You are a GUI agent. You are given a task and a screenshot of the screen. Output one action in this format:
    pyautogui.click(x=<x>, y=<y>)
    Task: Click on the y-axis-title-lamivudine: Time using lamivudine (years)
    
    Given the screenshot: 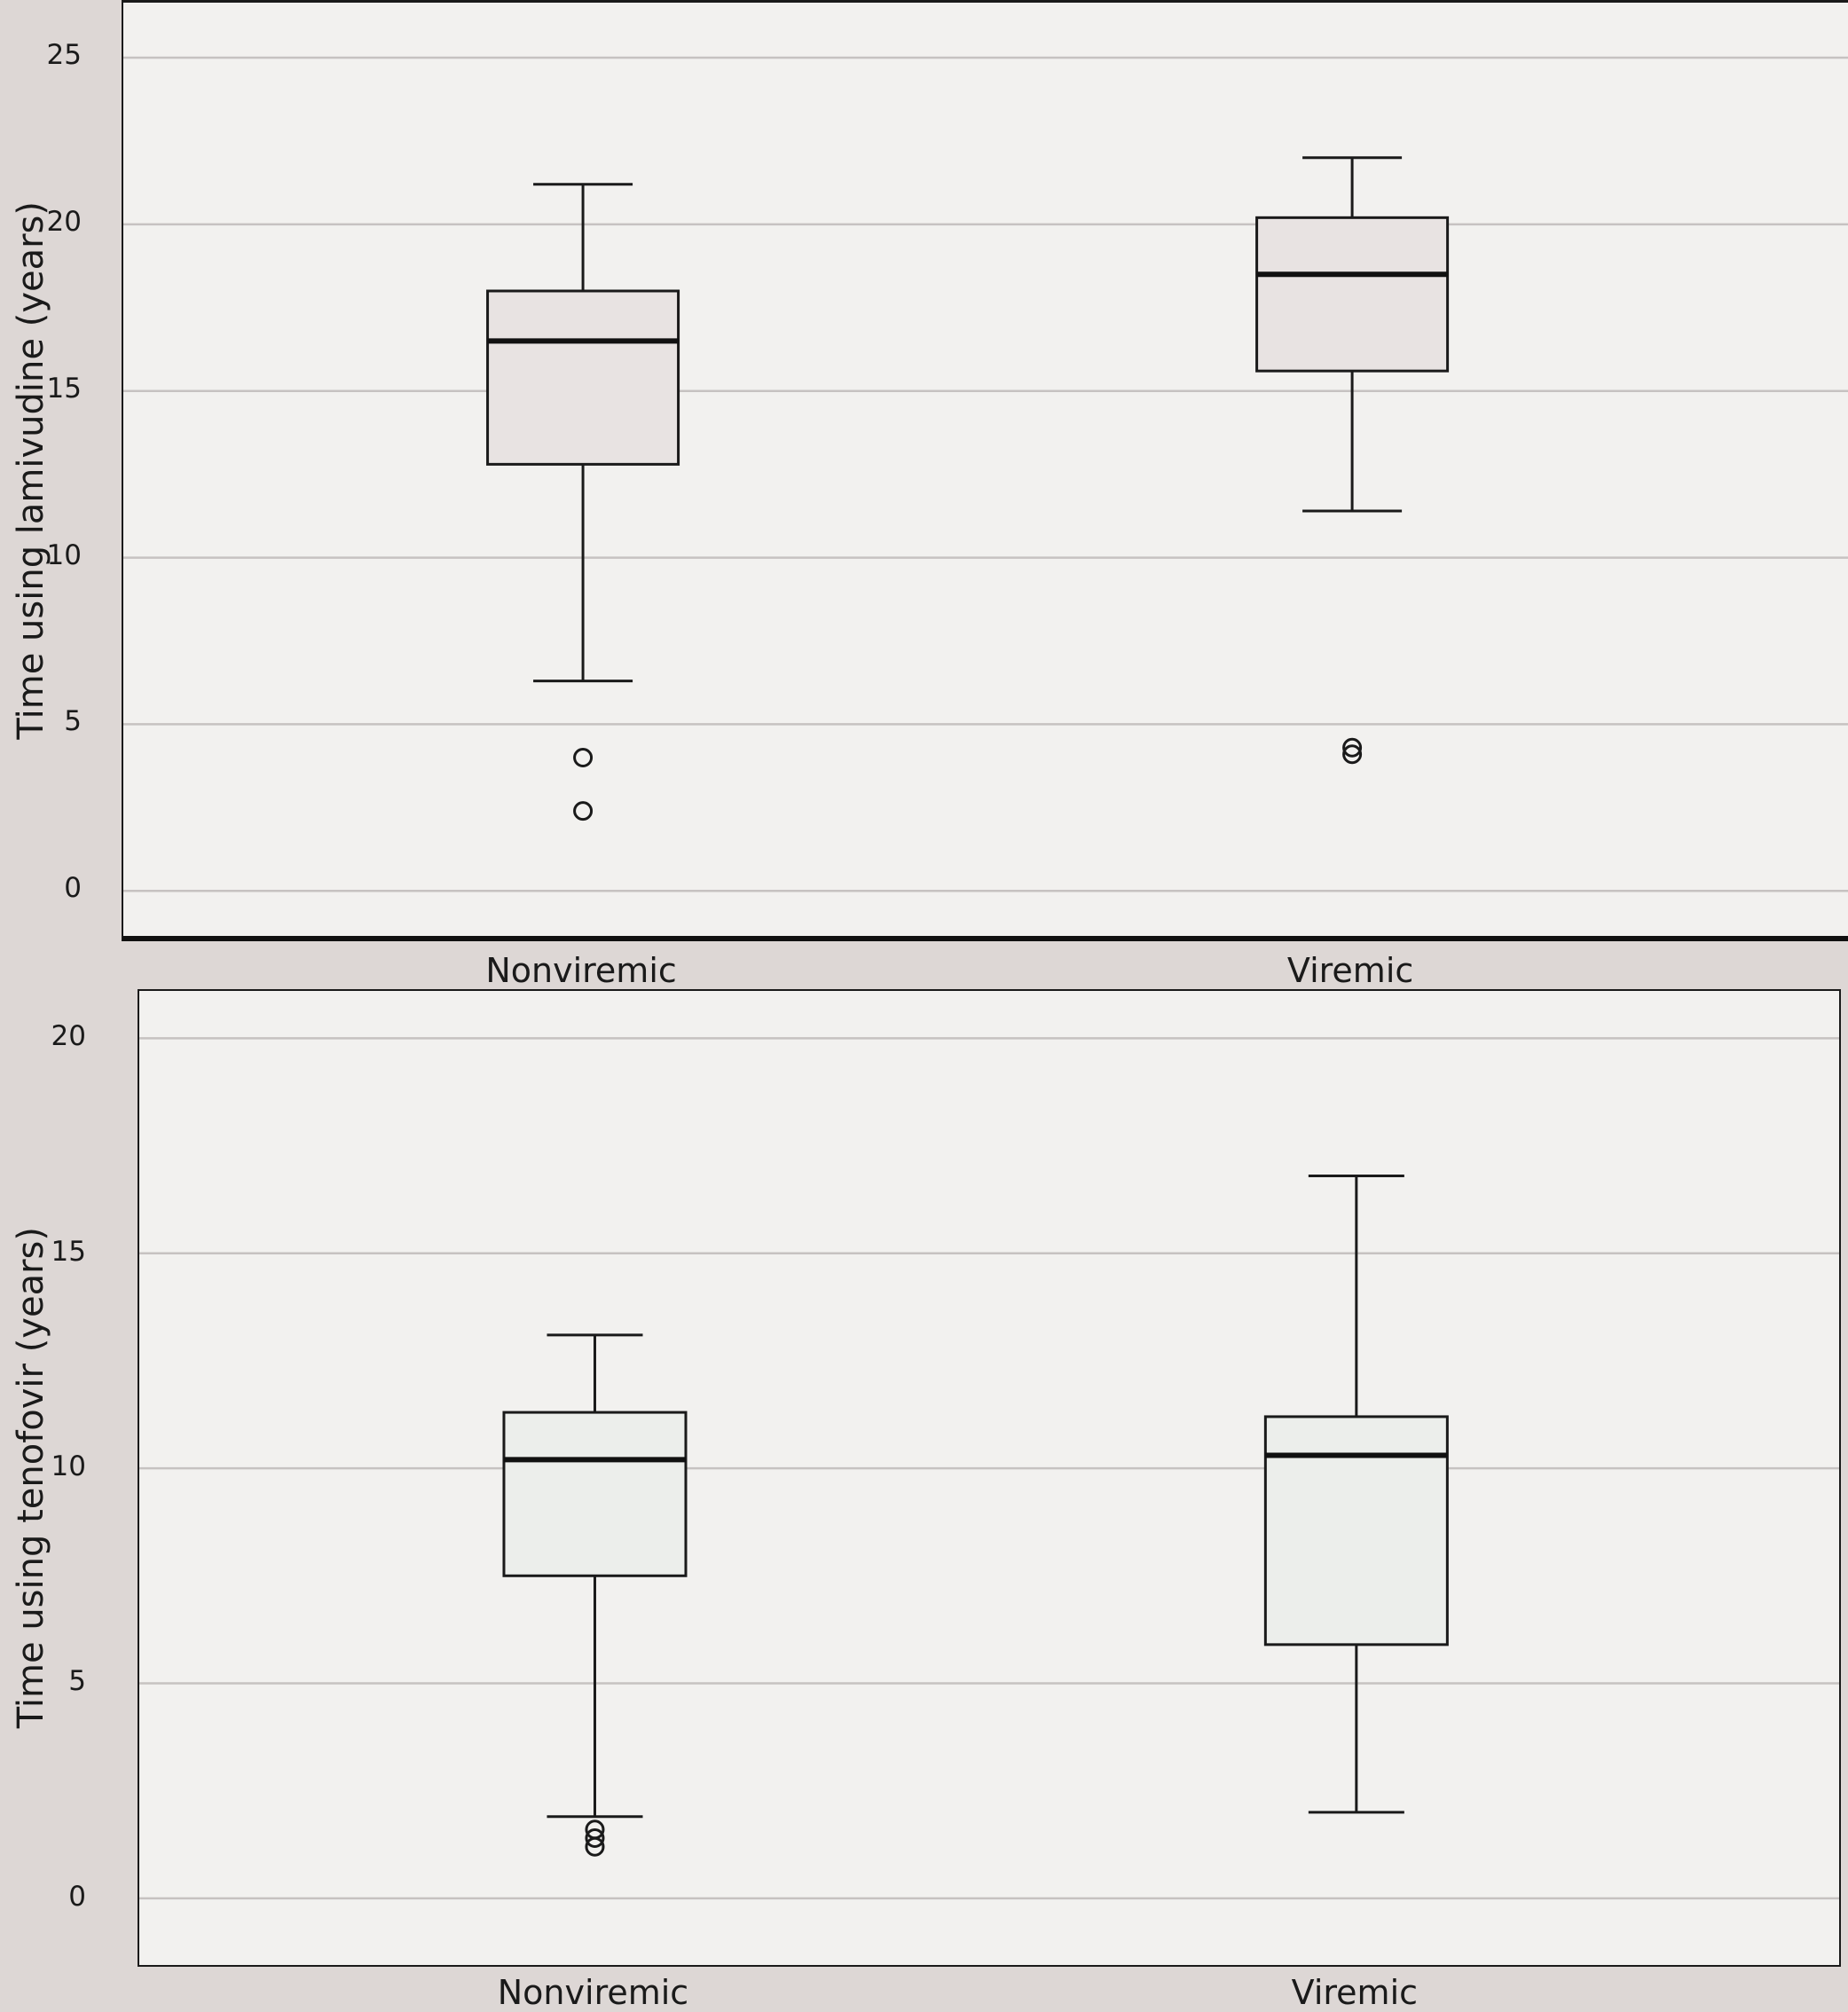 What is the action you would take?
    pyautogui.click(x=31, y=471)
    